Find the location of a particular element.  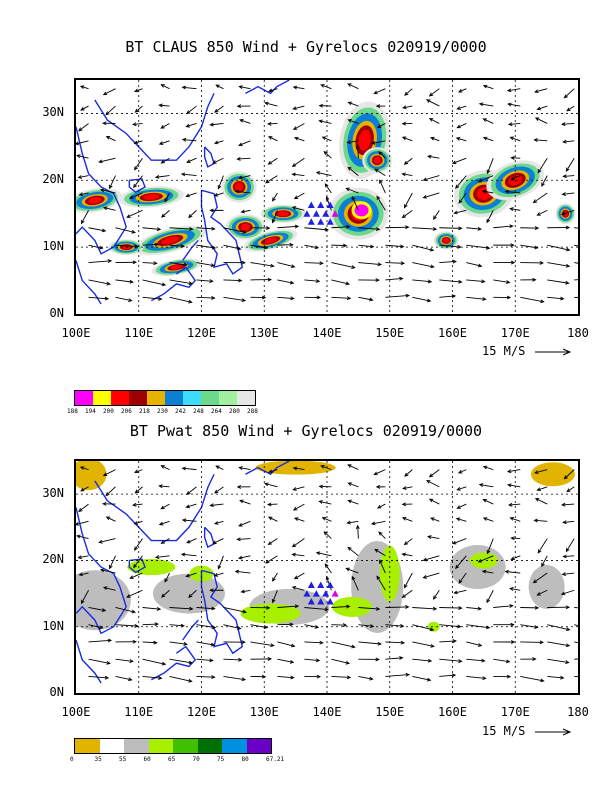

lon-label: 110E is located at coordinates (139, 712).